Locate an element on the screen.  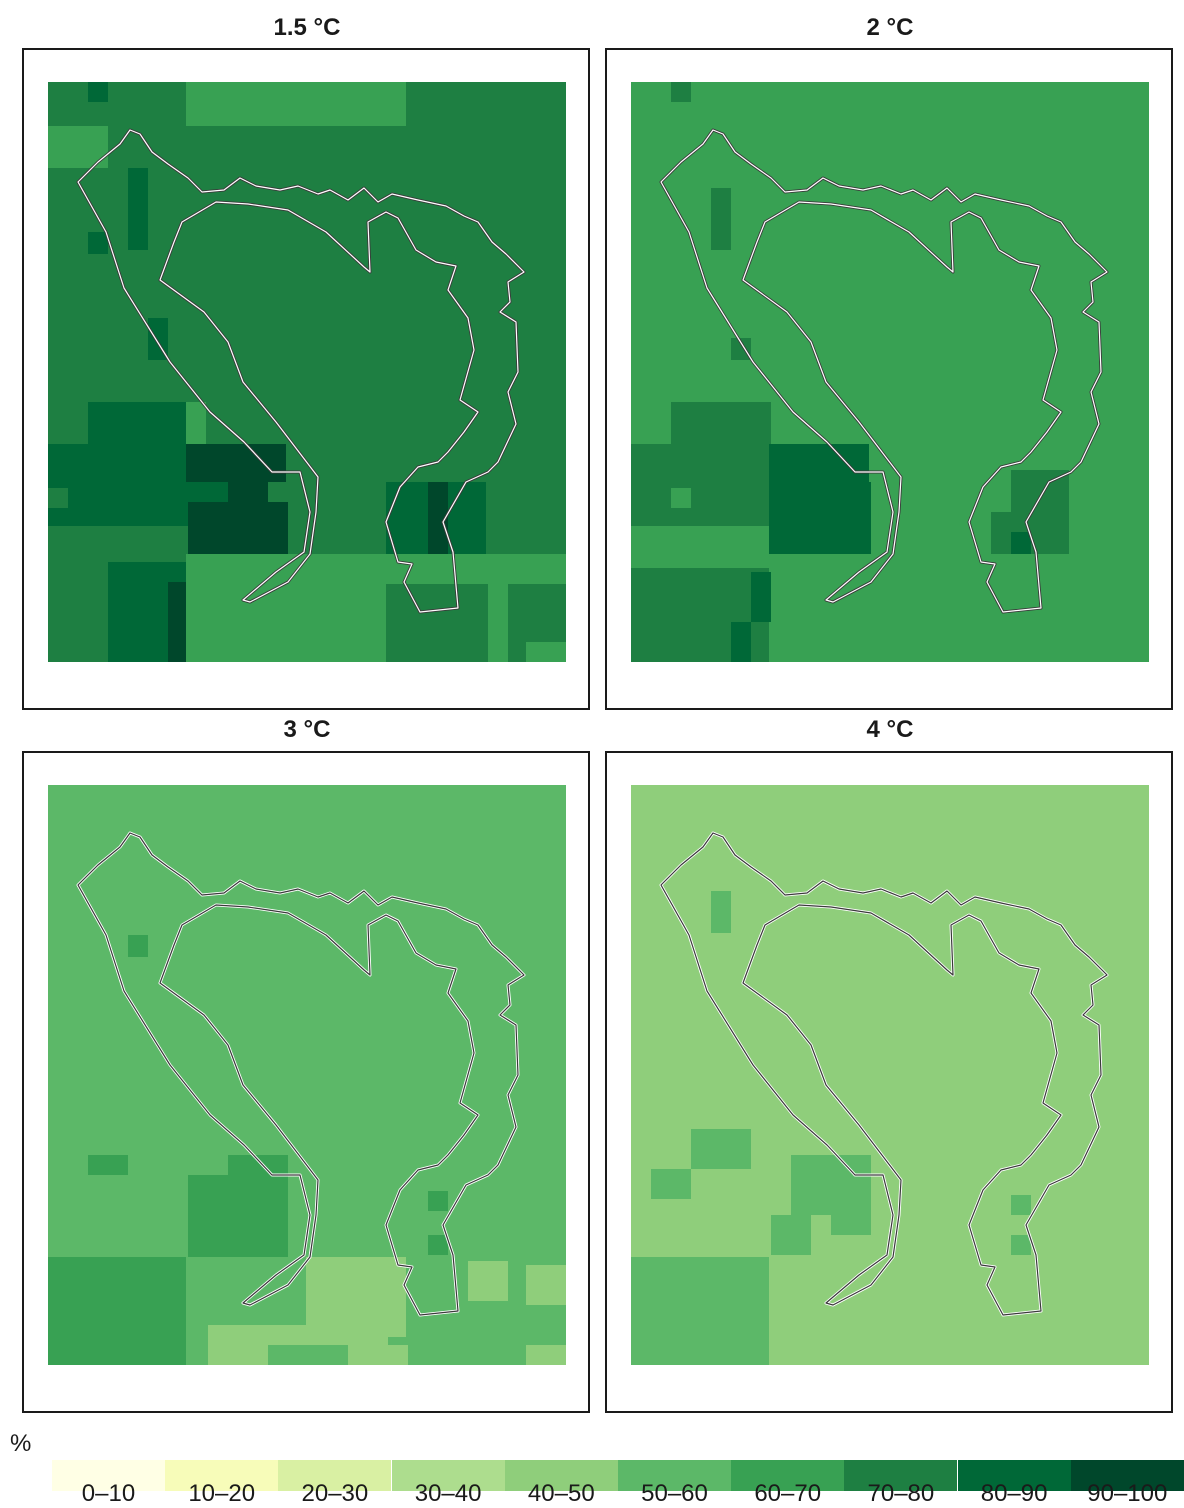
panel-title-1: 1.5 °C is located at coordinates (307, 27).